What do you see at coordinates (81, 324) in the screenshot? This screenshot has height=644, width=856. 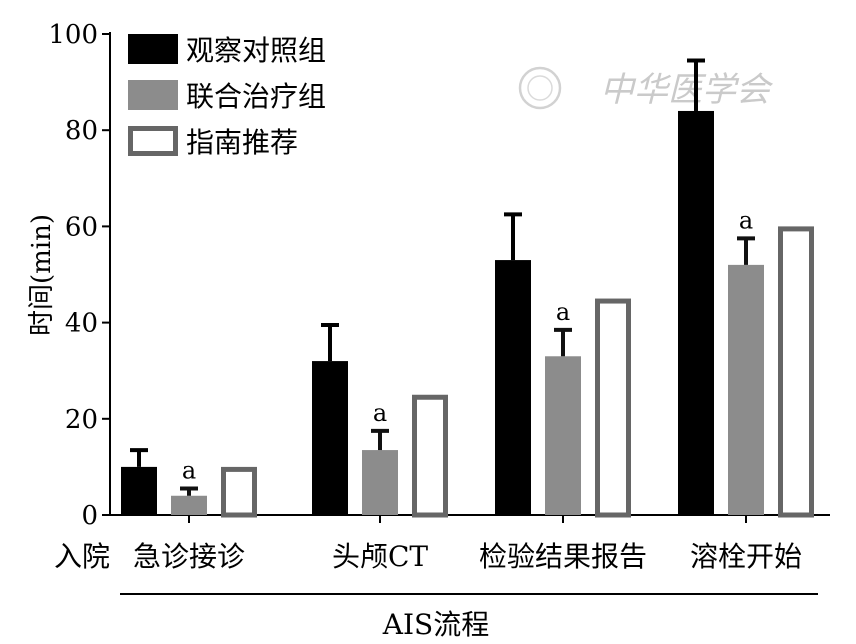 I see `y-tick-label: 40` at bounding box center [81, 324].